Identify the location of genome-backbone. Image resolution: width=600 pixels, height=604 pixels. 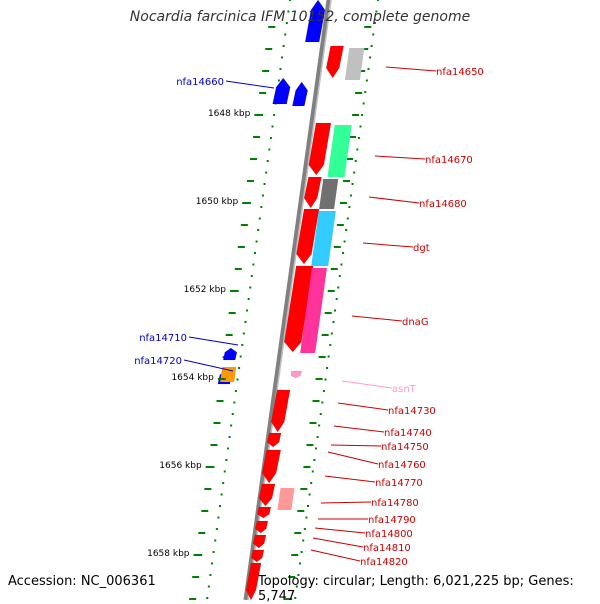
(287, 300).